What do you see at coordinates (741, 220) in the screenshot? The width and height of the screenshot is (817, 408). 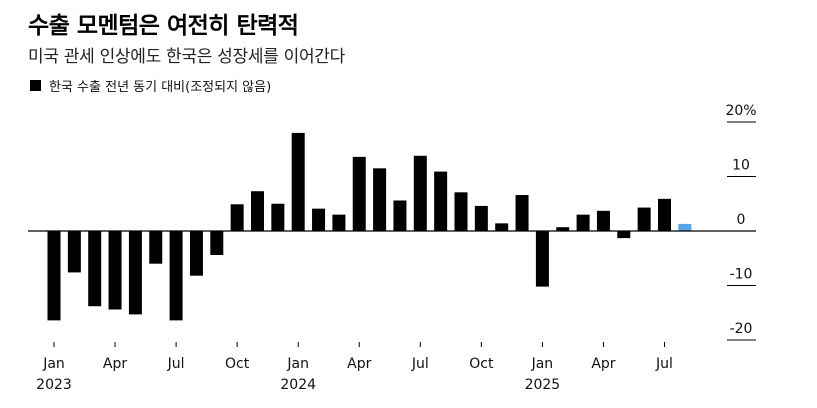 I see `y-tick-label: 0` at bounding box center [741, 220].